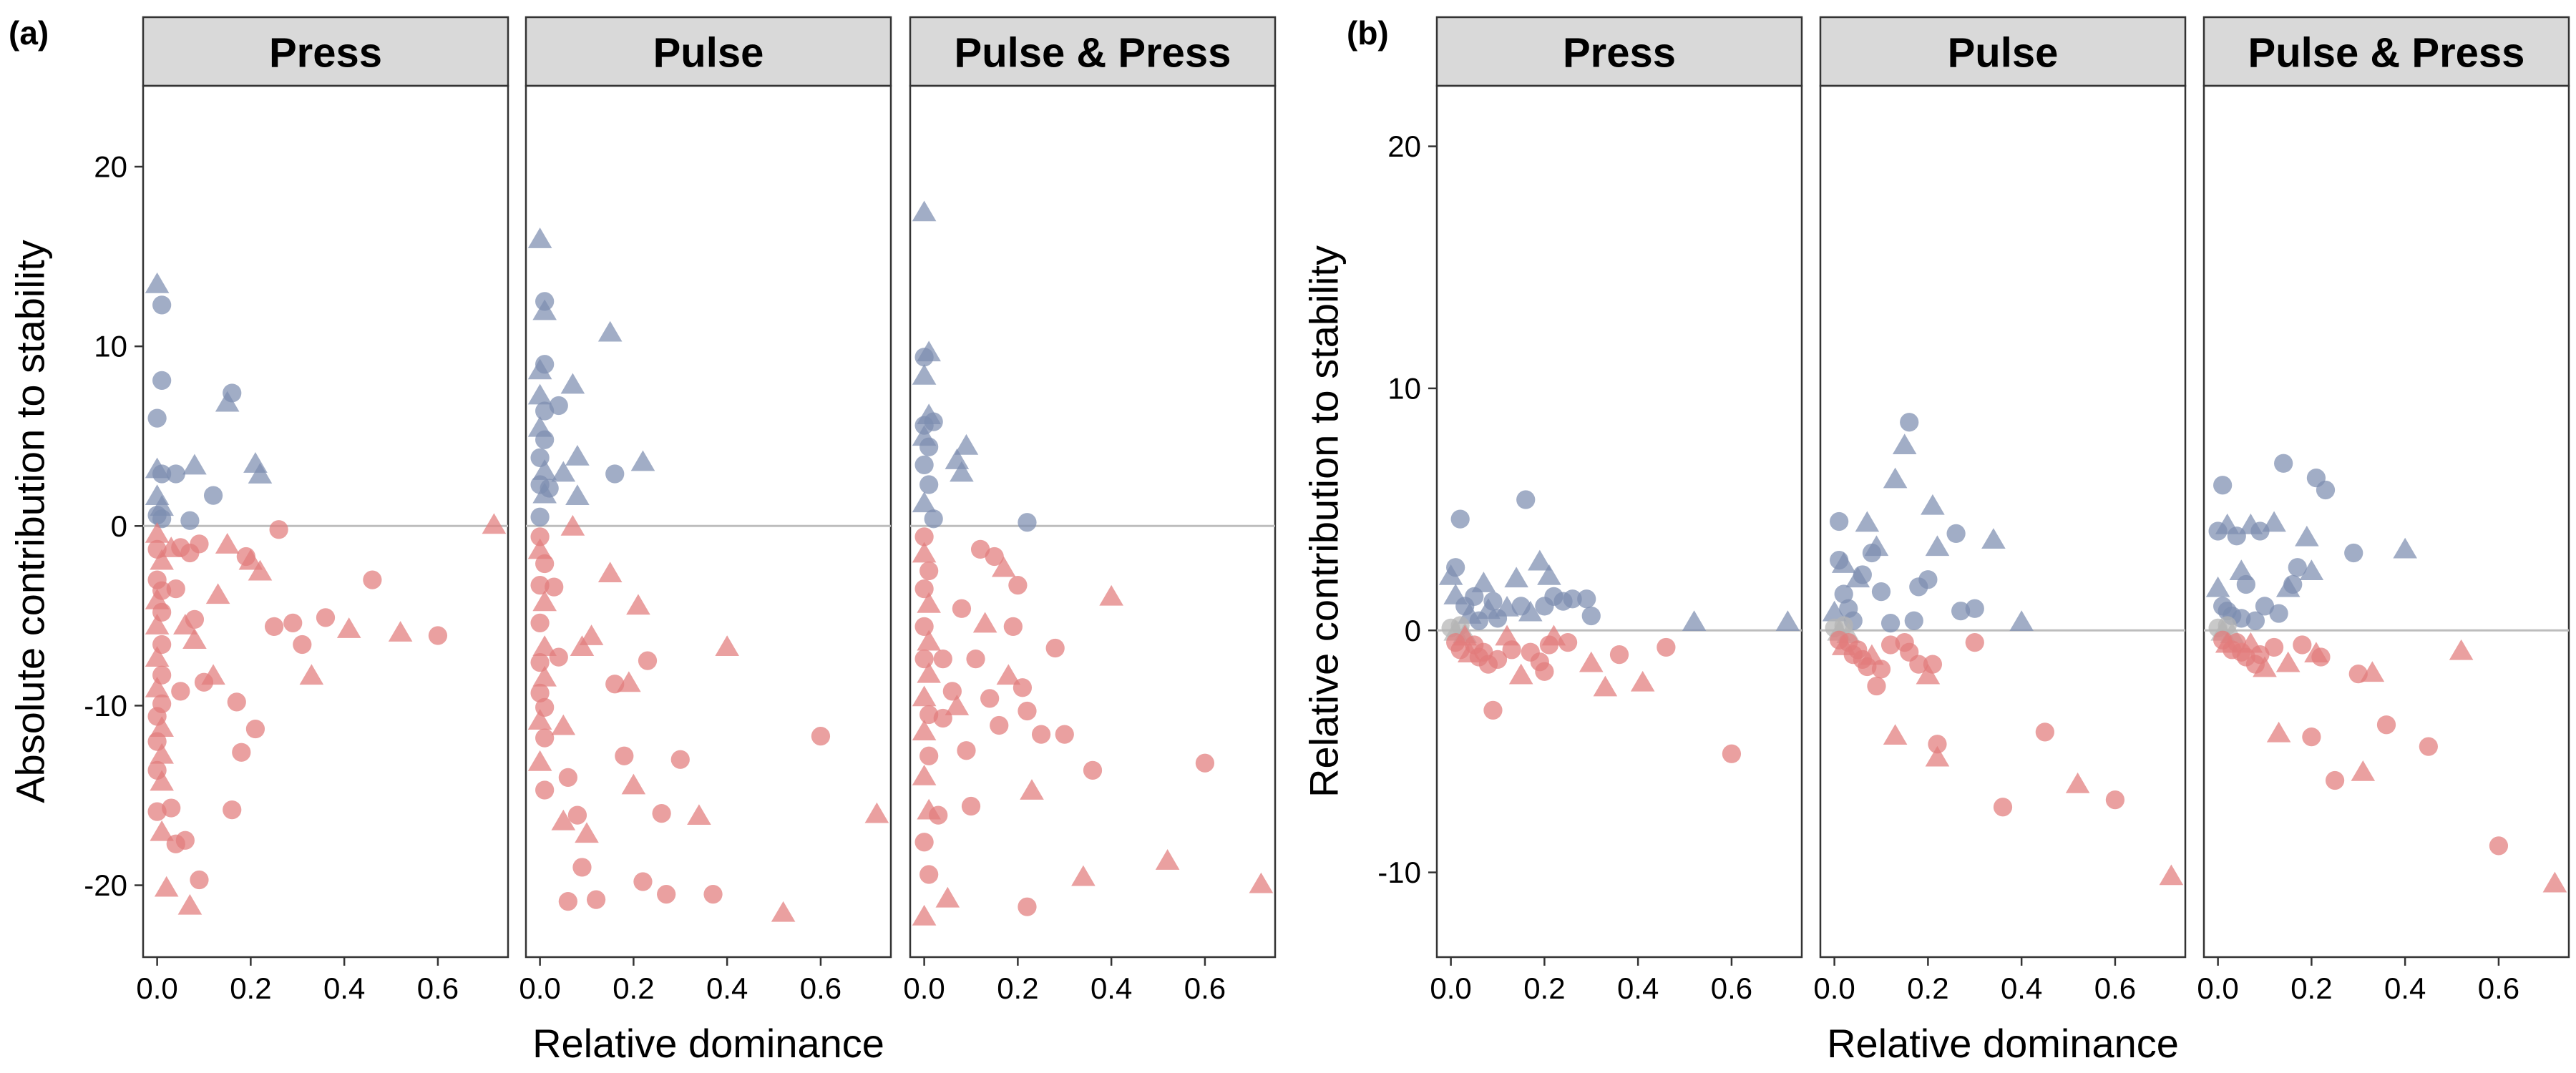 The height and width of the screenshot is (1073, 2576). What do you see at coordinates (119, 526) in the screenshot?
I see `y-tick-label: 0` at bounding box center [119, 526].